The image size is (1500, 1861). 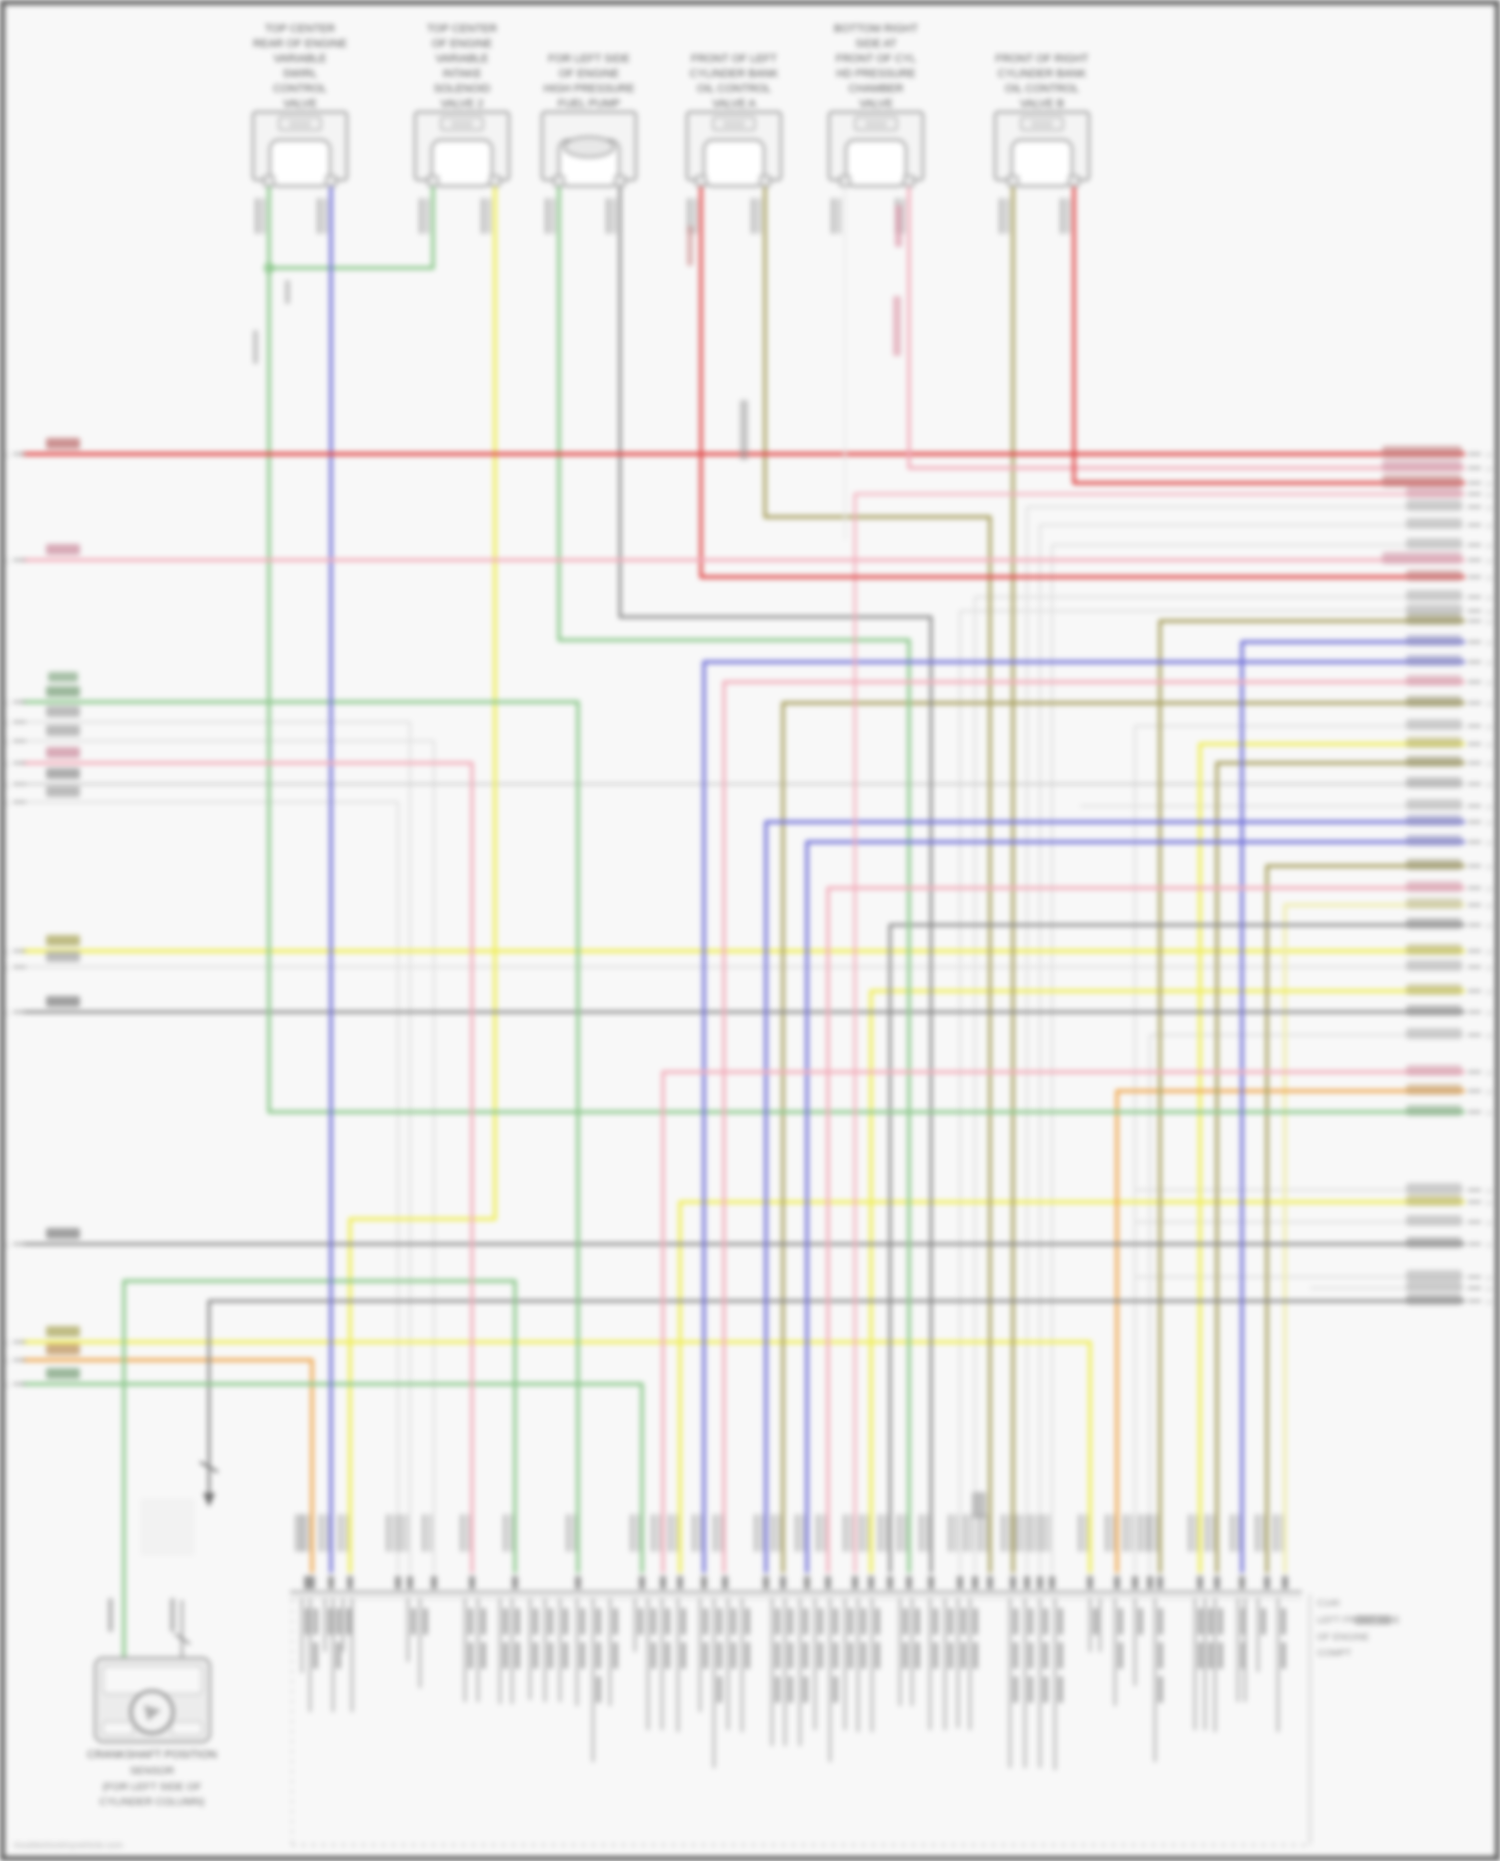 What do you see at coordinates (588, 89) in the screenshot?
I see `svg-text: HIGH PRESSURE` at bounding box center [588, 89].